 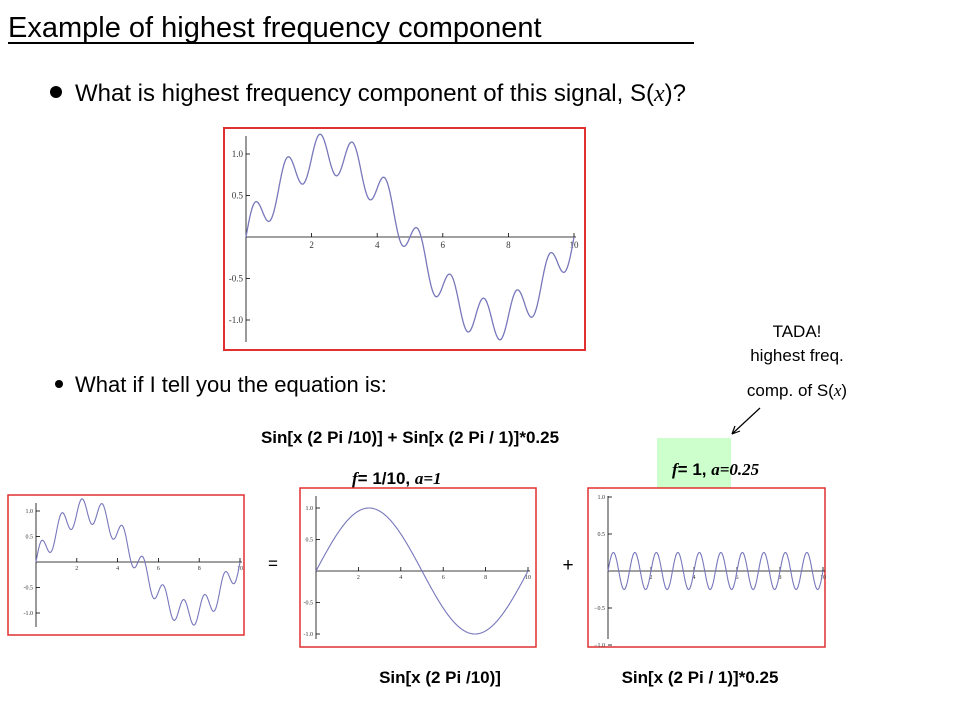 What do you see at coordinates (275, 28) in the screenshot?
I see `slide-title: Example of highest frequency component` at bounding box center [275, 28].